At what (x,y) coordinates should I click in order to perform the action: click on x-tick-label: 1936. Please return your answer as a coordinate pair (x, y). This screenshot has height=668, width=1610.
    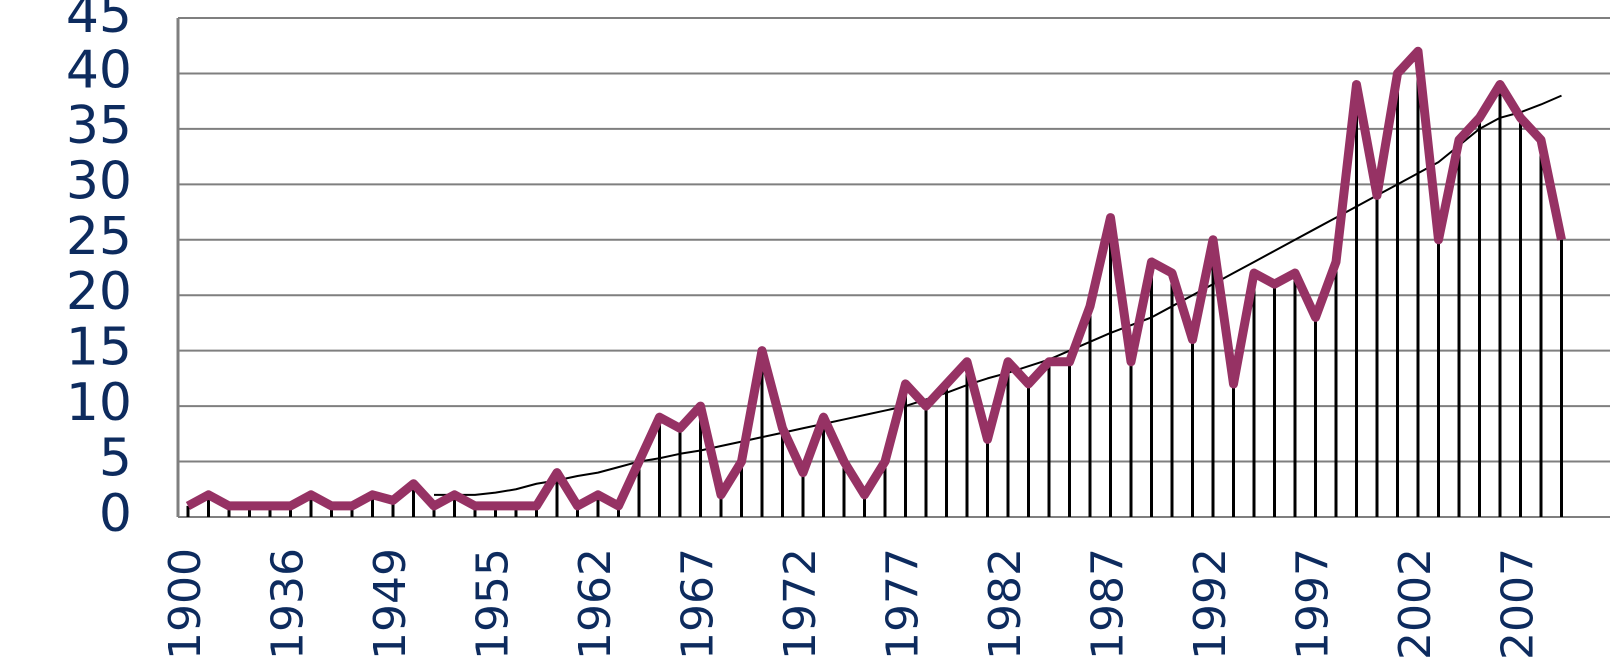
    Looking at the image, I should click on (288, 604).